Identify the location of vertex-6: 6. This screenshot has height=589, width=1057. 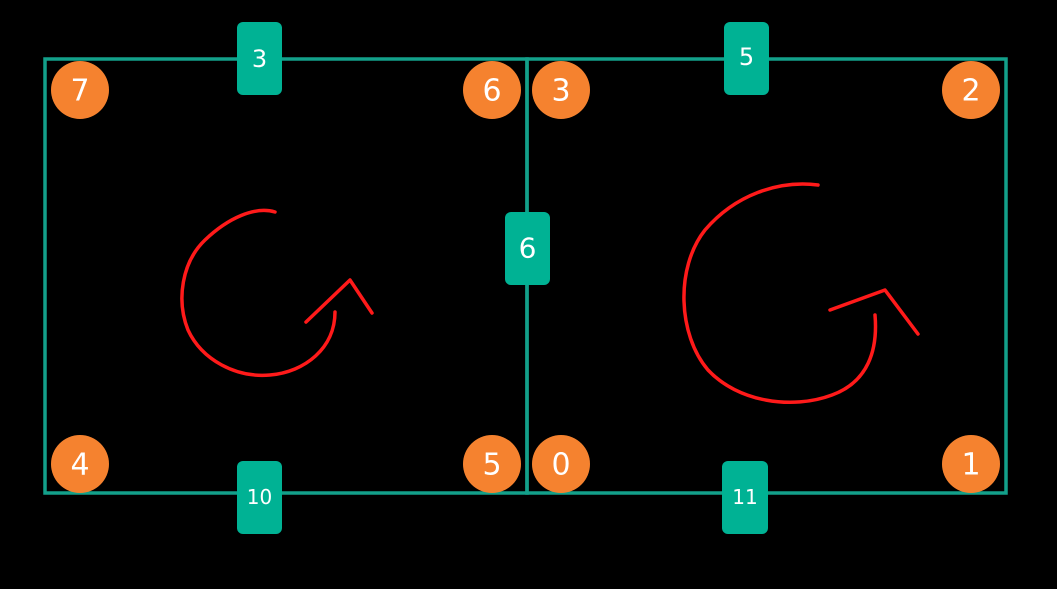
(492, 90).